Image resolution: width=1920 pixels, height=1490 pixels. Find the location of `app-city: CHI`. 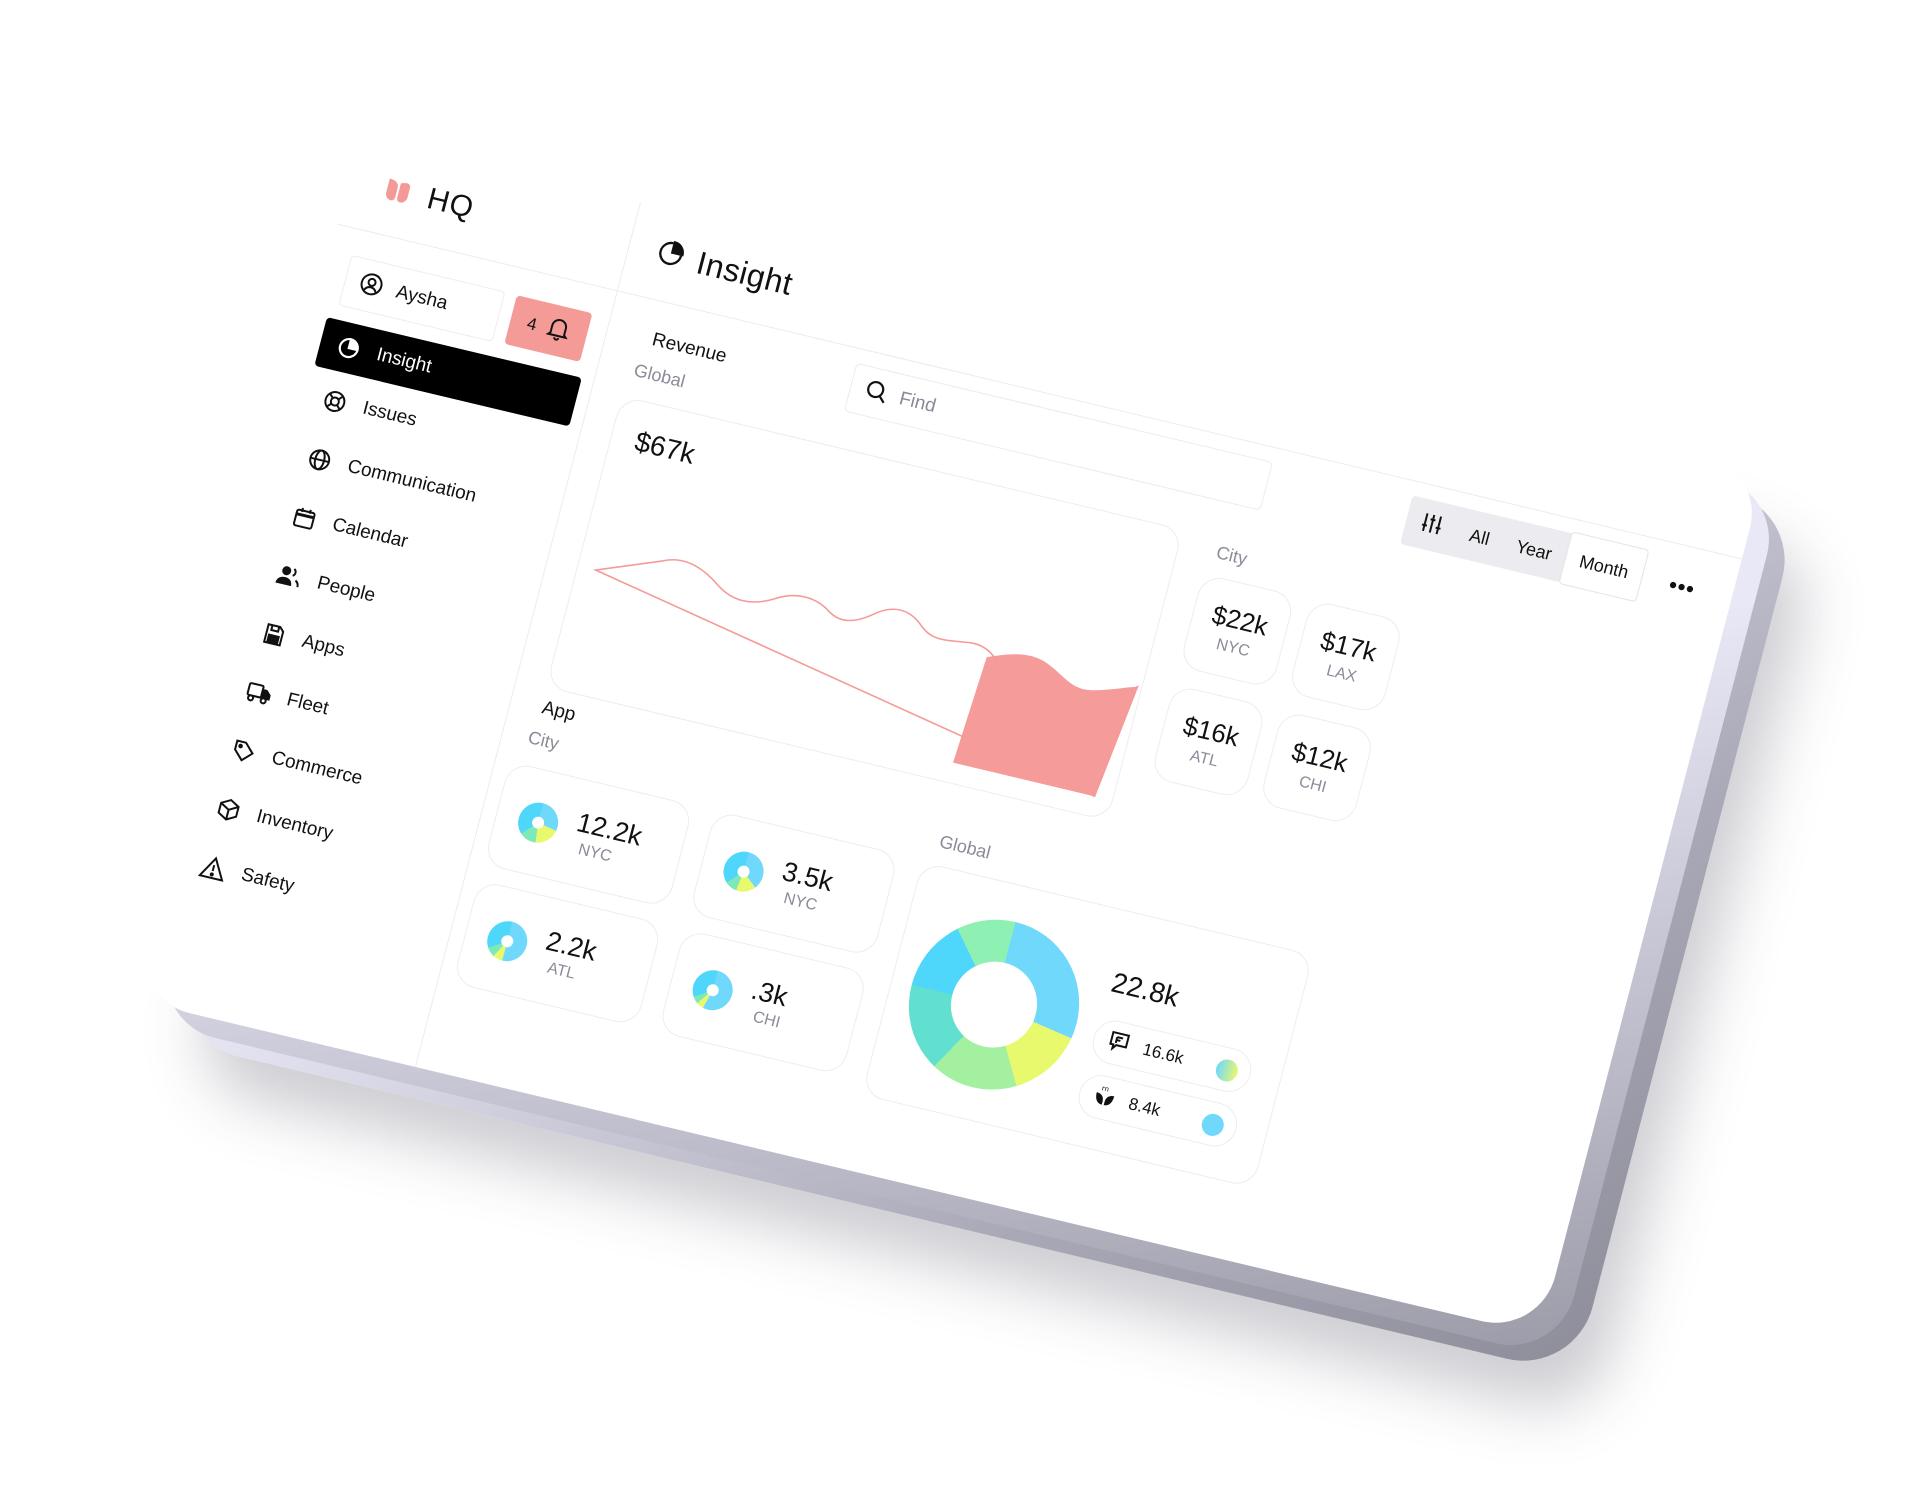

app-city: CHI is located at coordinates (767, 1020).